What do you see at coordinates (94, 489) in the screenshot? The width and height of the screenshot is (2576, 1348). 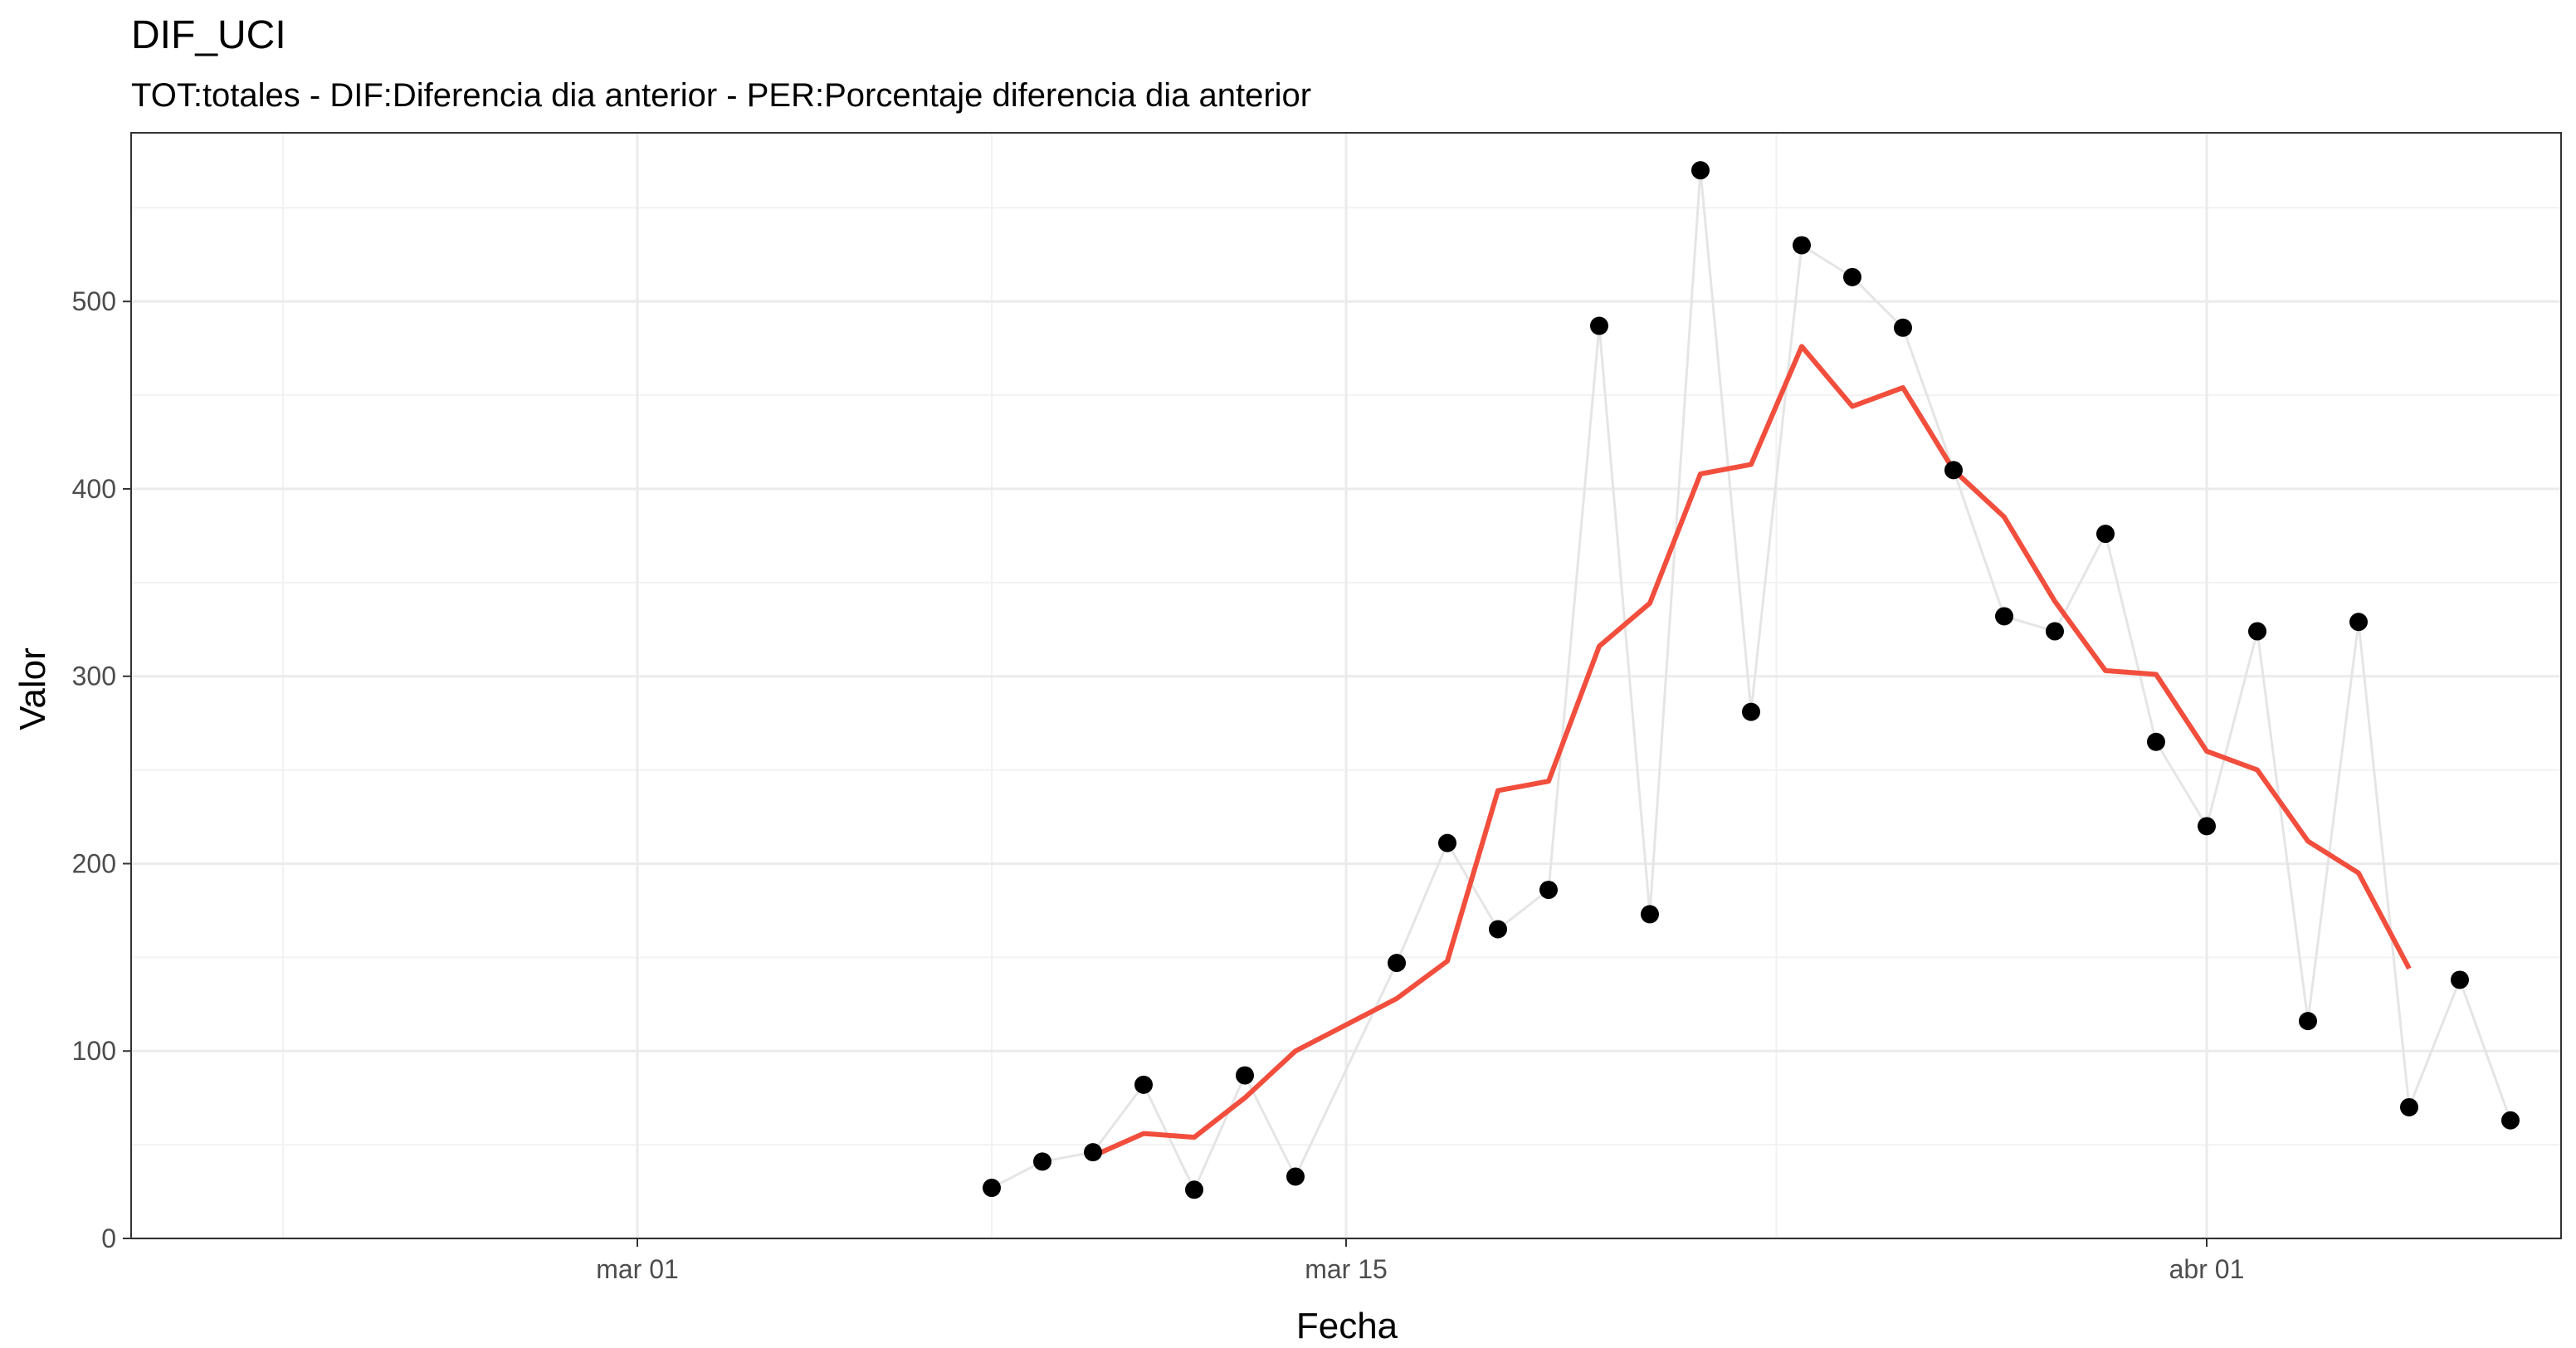 I see `y-tick-label: 400` at bounding box center [94, 489].